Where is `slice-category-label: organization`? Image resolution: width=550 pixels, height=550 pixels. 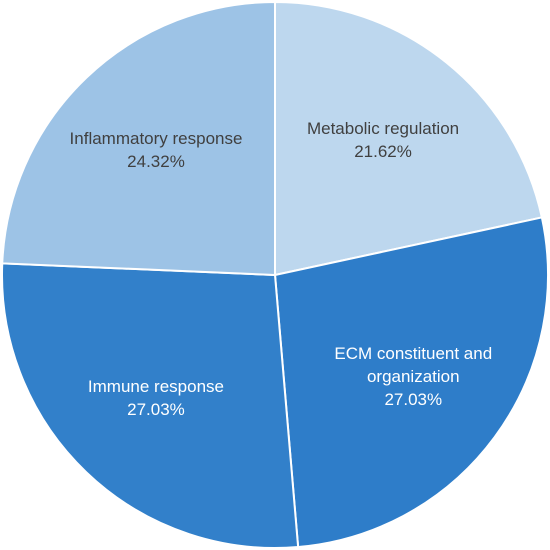
slice-category-label: organization is located at coordinates (413, 376).